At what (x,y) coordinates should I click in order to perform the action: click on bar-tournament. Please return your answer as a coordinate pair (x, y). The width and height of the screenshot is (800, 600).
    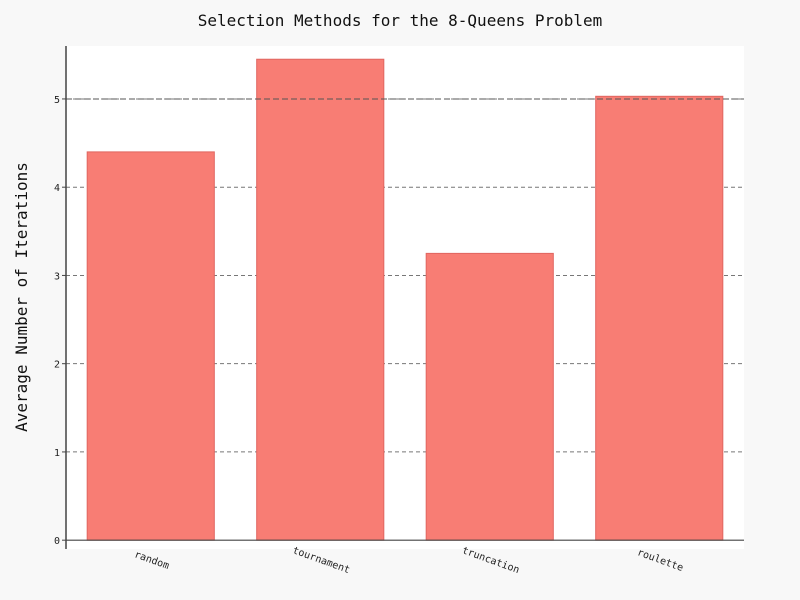
    Looking at the image, I should click on (320, 299).